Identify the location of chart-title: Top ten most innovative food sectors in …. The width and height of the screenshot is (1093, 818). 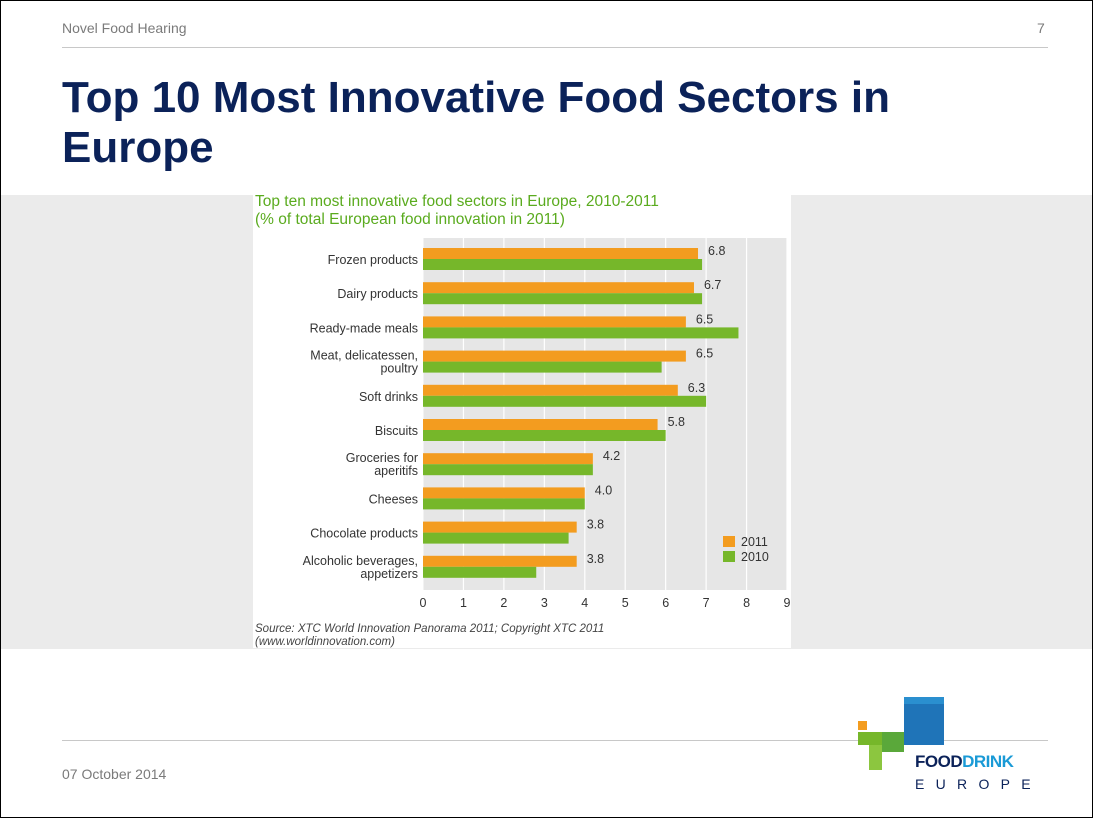
(457, 201).